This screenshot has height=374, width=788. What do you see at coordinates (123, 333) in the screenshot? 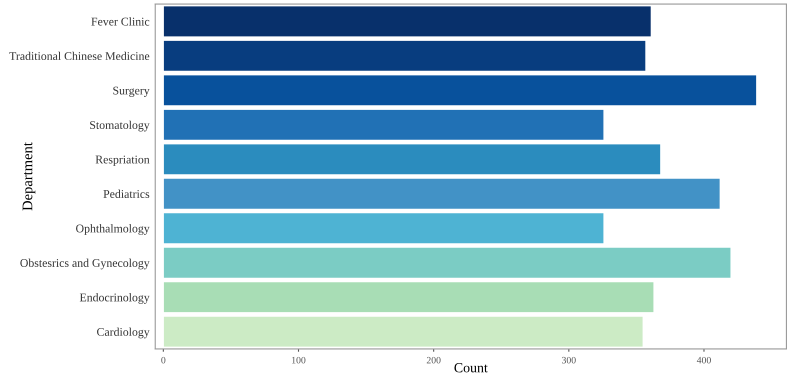
I see `y-tick-label: Cardiology` at bounding box center [123, 333].